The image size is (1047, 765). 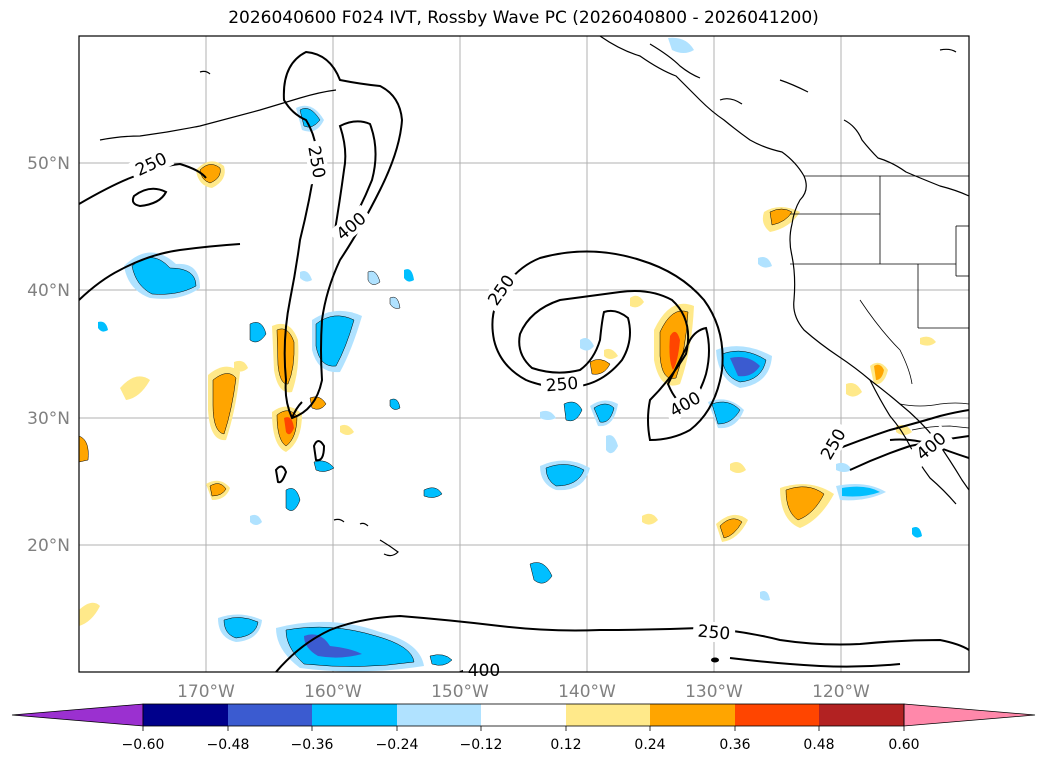 What do you see at coordinates (565, 745) in the screenshot?
I see `colorbar-tick-label: 0.12` at bounding box center [565, 745].